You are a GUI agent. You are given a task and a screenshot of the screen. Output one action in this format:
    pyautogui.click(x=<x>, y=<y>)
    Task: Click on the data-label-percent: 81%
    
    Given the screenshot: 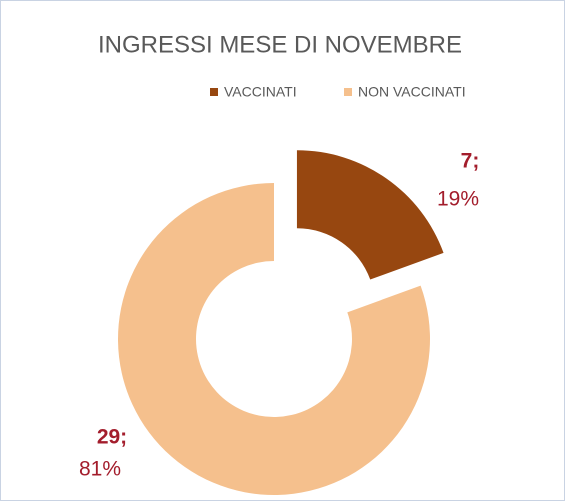 What is the action you would take?
    pyautogui.click(x=100, y=469)
    